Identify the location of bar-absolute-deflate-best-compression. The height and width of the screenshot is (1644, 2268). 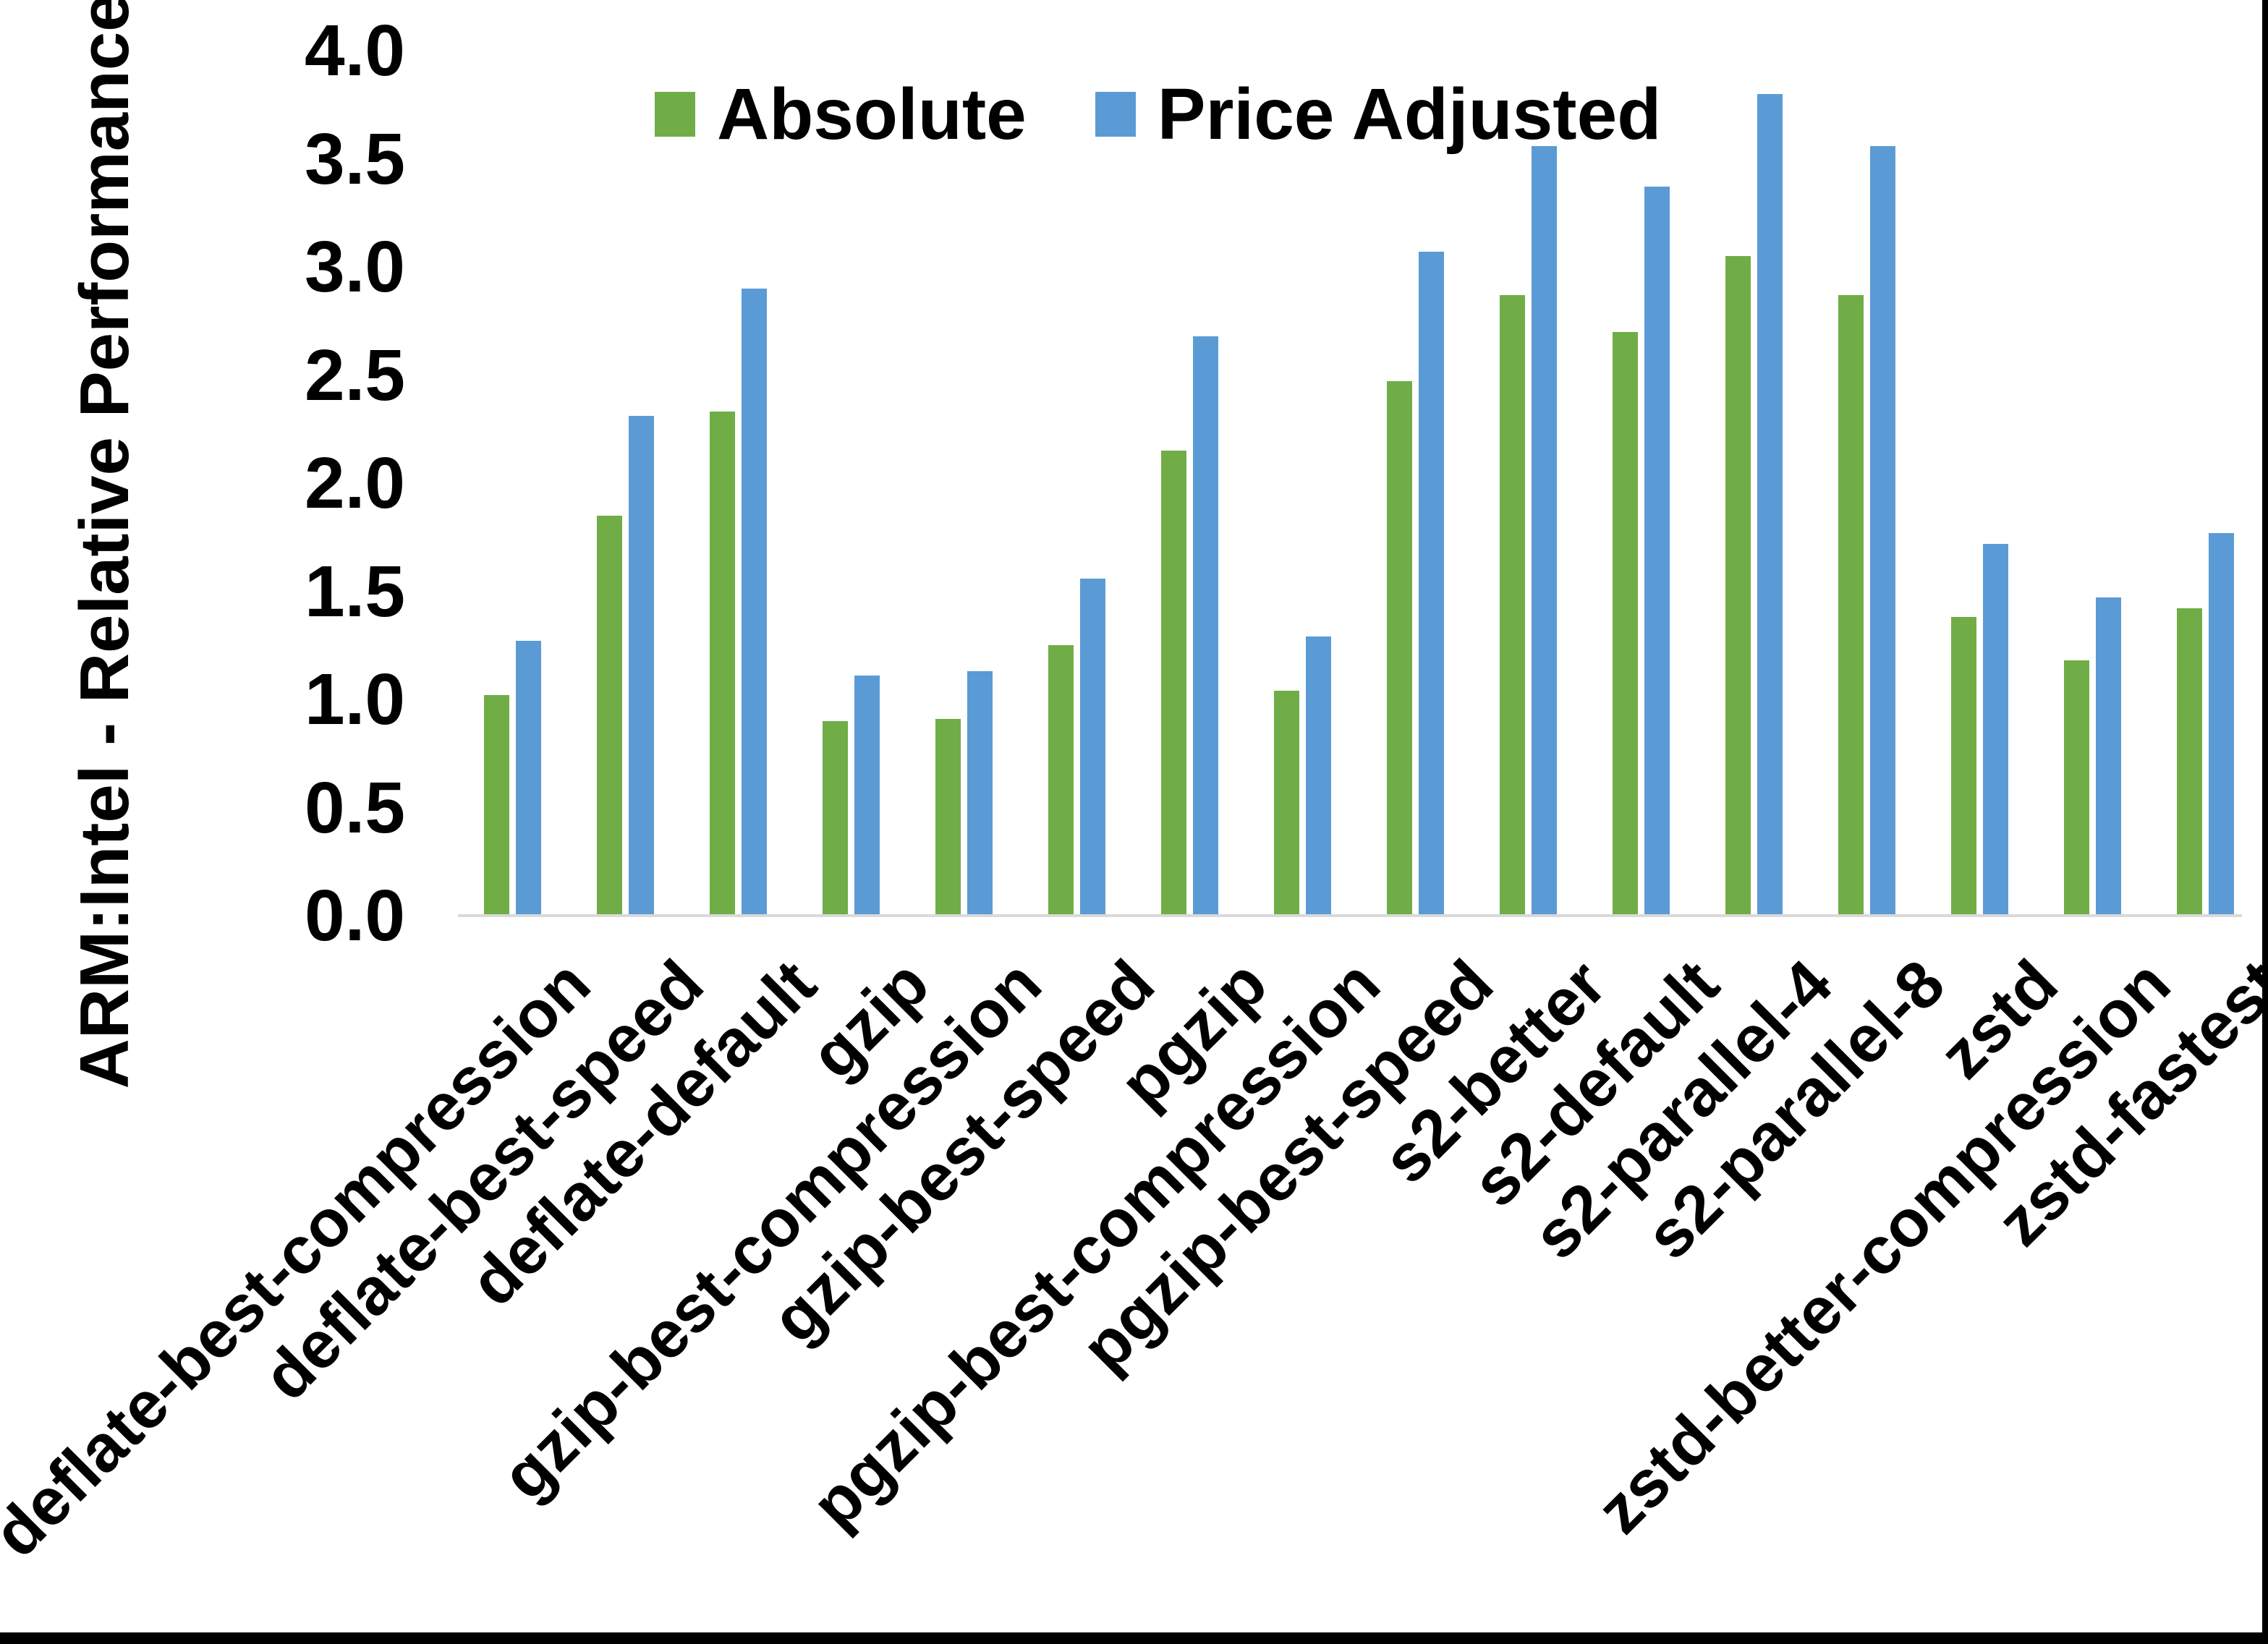
(497, 805).